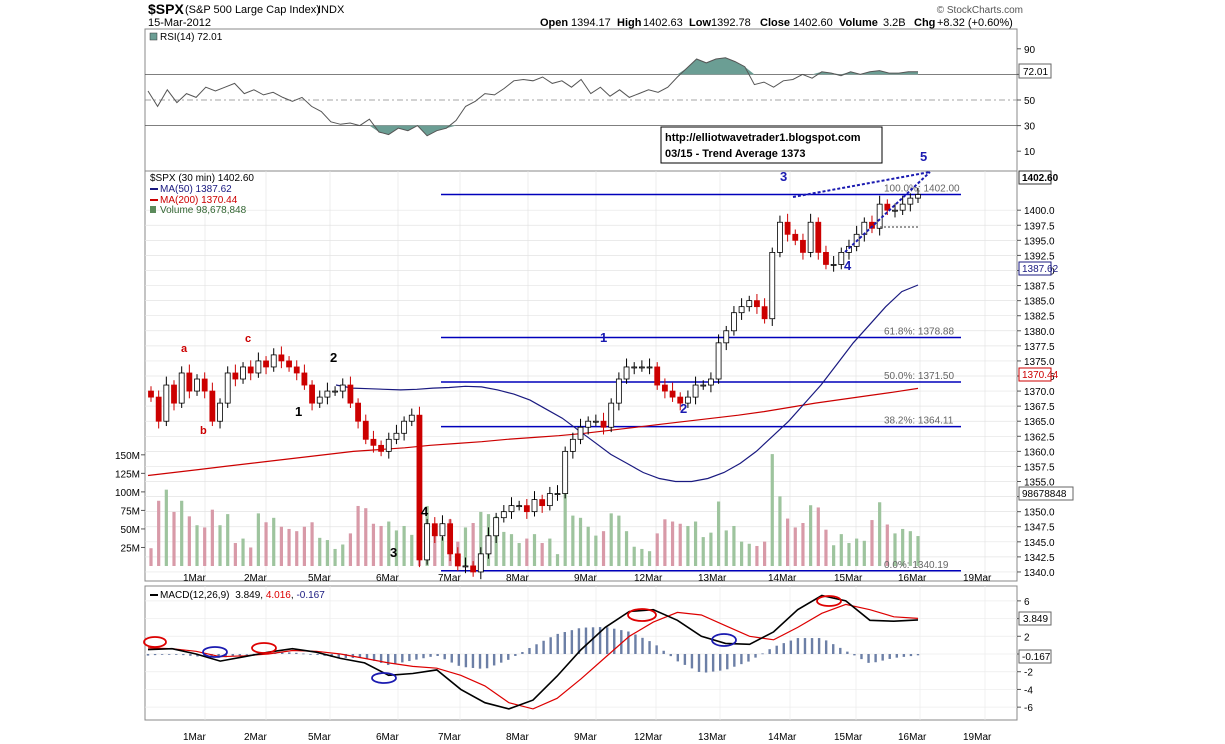 The height and width of the screenshot is (744, 1225). I want to click on date-tick-label: 9Mar, so click(585, 578).